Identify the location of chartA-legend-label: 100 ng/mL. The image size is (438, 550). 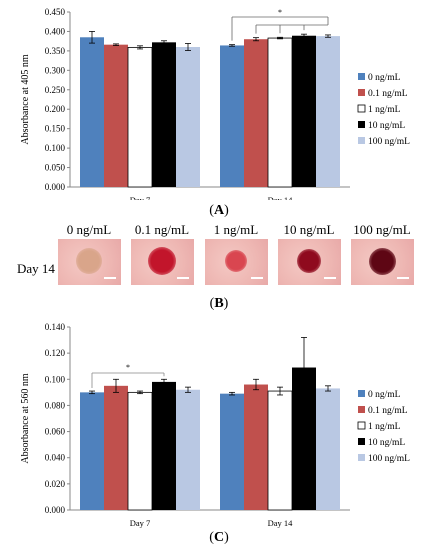
(389, 142).